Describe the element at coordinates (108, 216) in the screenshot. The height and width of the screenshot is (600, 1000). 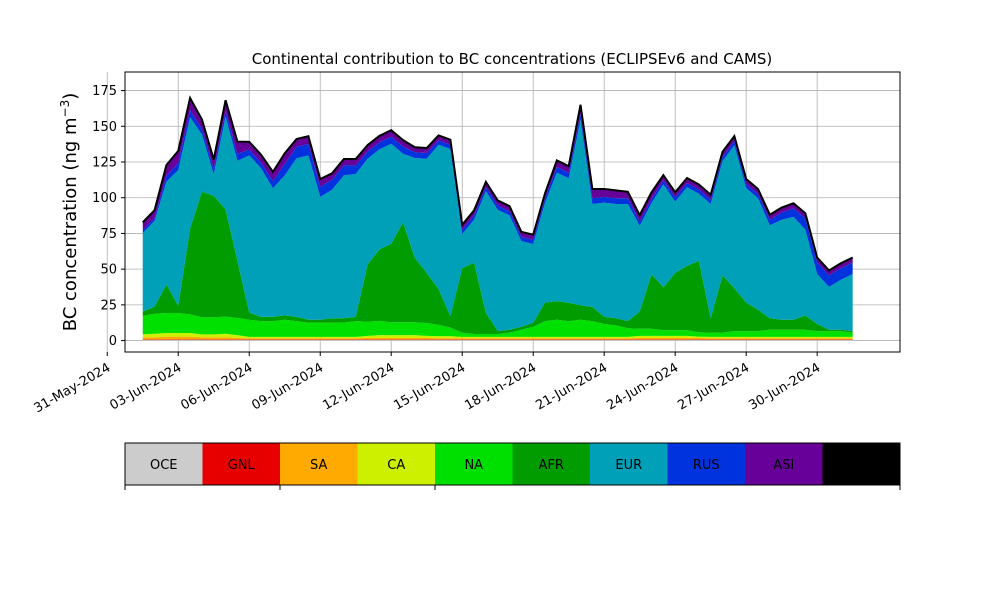
I see `y-axis-ticks: 0 25 50 75 100 125 150 175` at that location.